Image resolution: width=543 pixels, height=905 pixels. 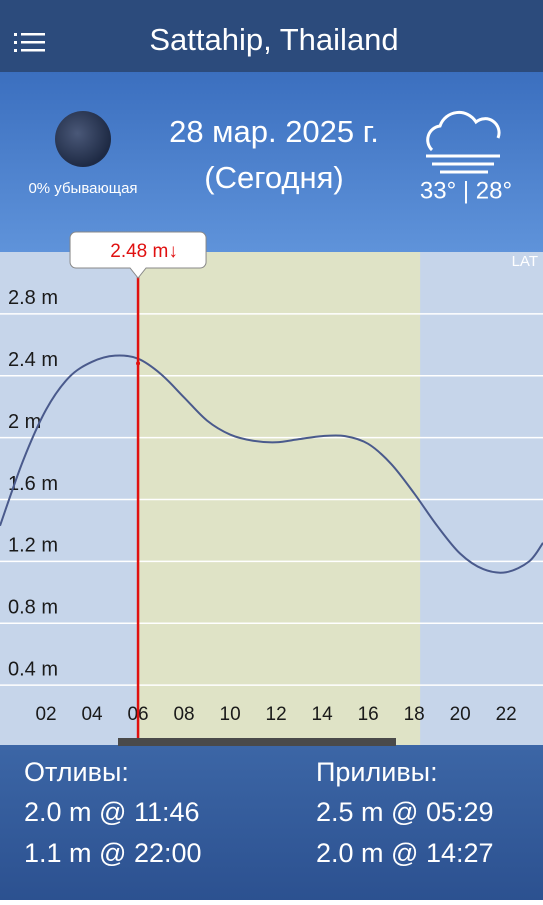 What do you see at coordinates (33, 608) in the screenshot?
I see `y-tick-label: 0.8 m` at bounding box center [33, 608].